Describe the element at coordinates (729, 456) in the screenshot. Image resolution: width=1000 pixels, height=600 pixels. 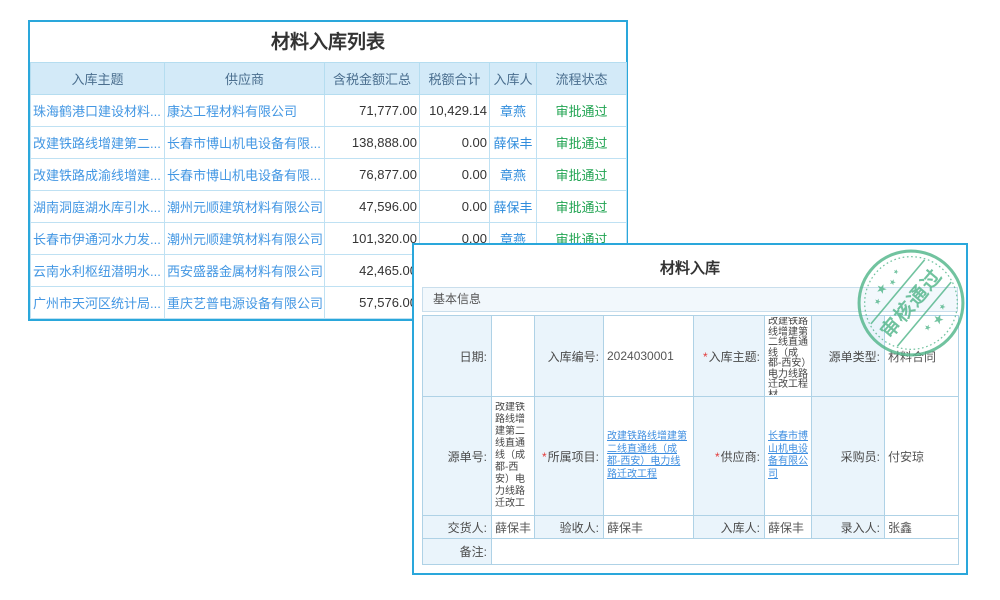
I see `supplier-label: *供应商:` at that location.